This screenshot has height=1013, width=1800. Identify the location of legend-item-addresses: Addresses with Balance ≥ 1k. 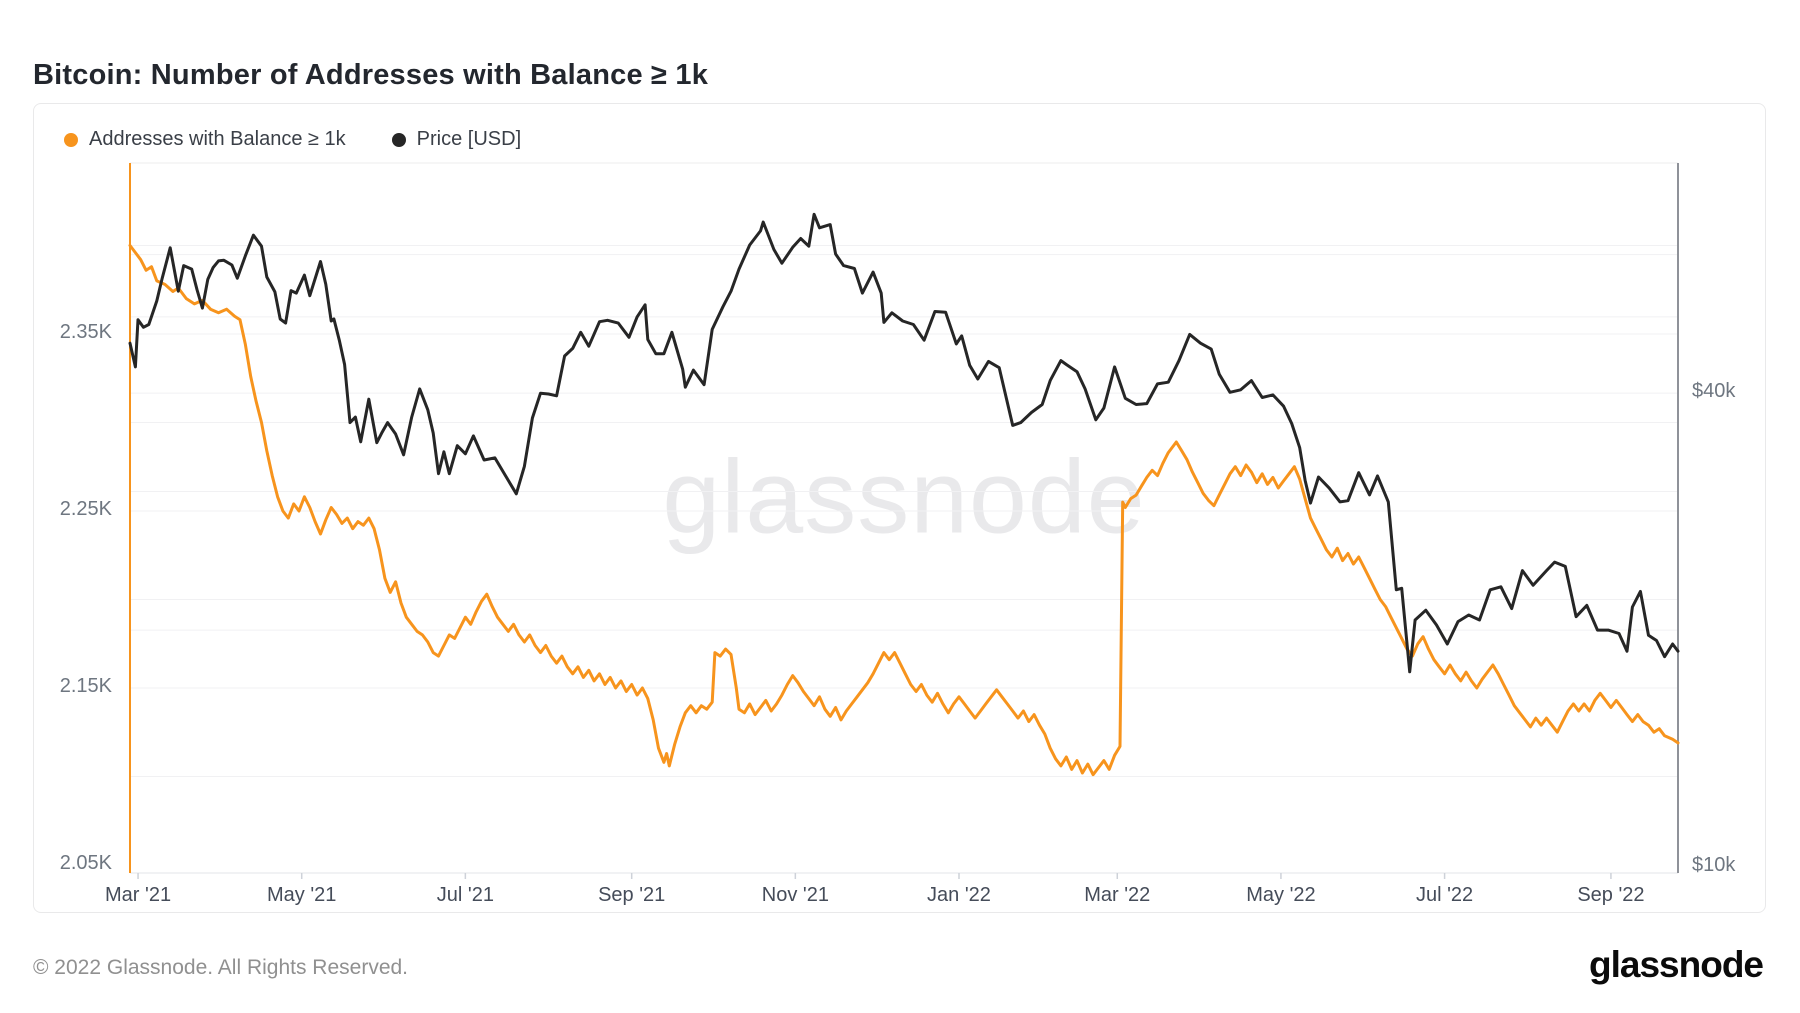
(205, 139).